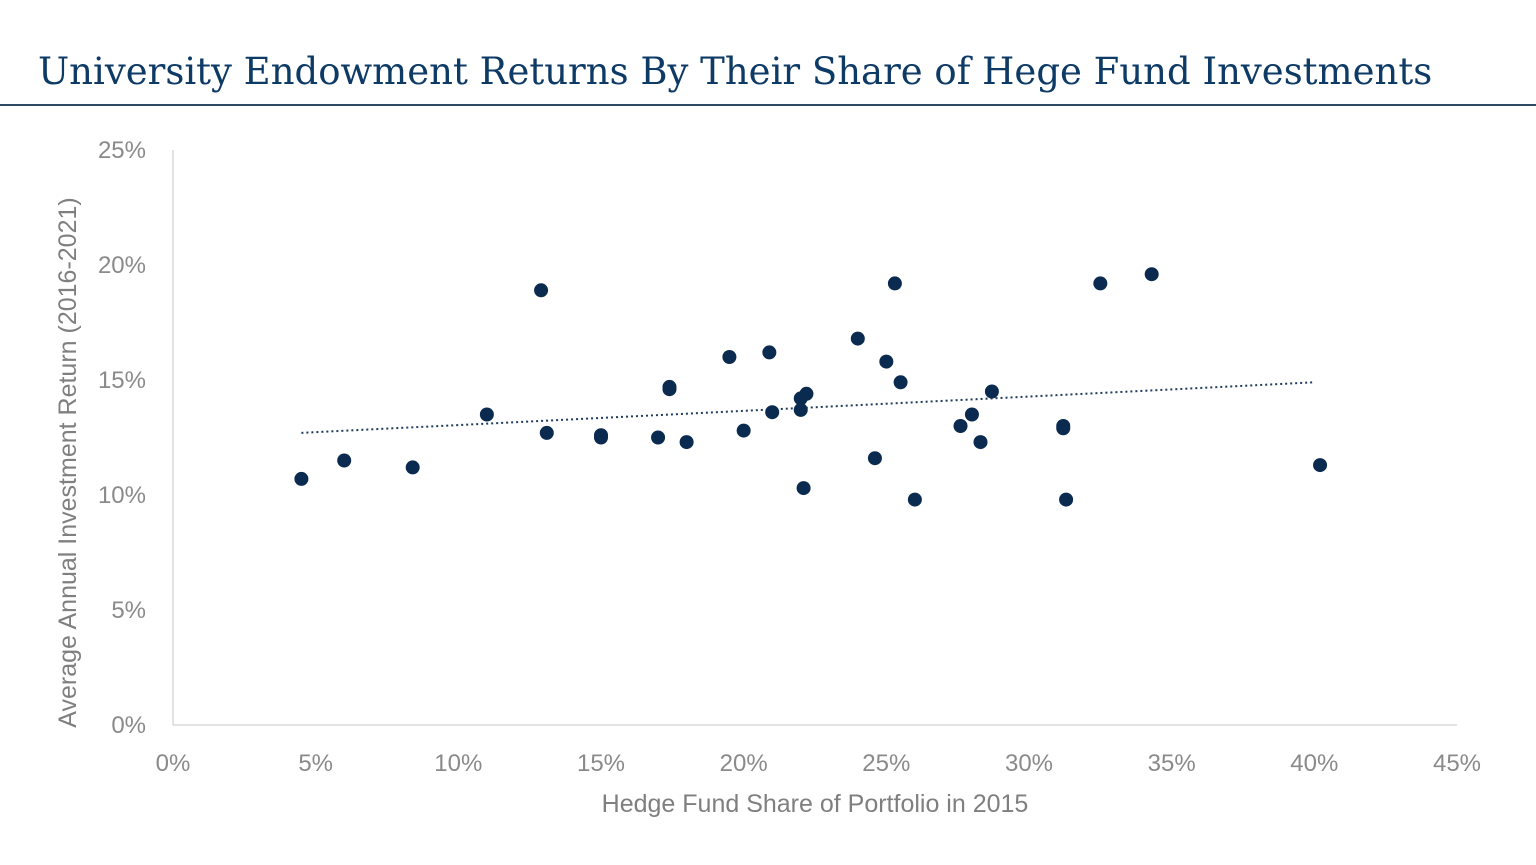 The height and width of the screenshot is (865, 1536). What do you see at coordinates (128, 725) in the screenshot?
I see `y-tick-label: 0%` at bounding box center [128, 725].